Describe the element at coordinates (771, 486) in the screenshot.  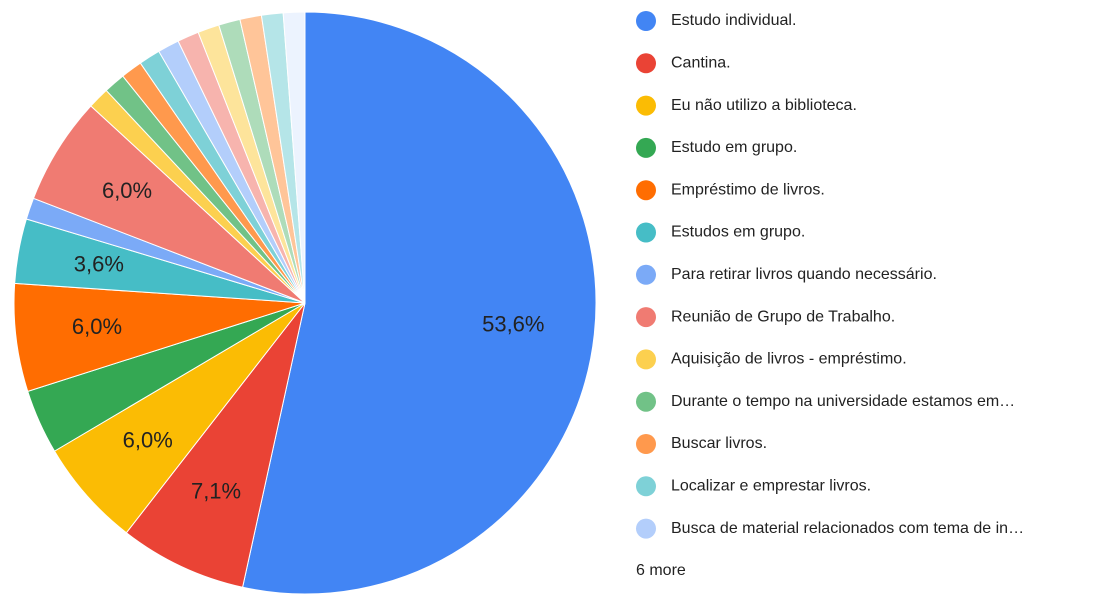
I see `legend-label: Localizar e emprestar livros.` at that location.